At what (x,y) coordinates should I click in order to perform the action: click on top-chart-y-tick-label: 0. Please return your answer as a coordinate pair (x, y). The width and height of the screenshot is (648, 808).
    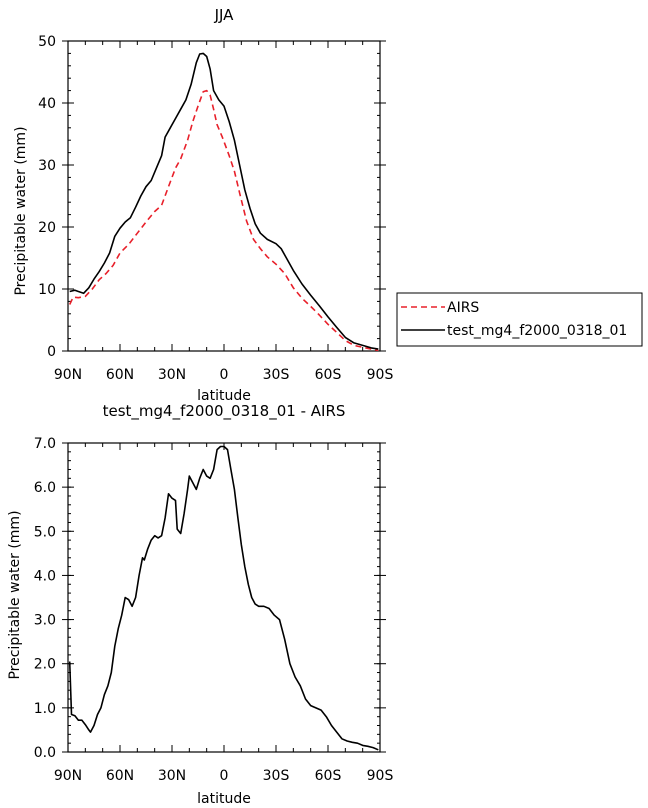
    Looking at the image, I should click on (51, 352).